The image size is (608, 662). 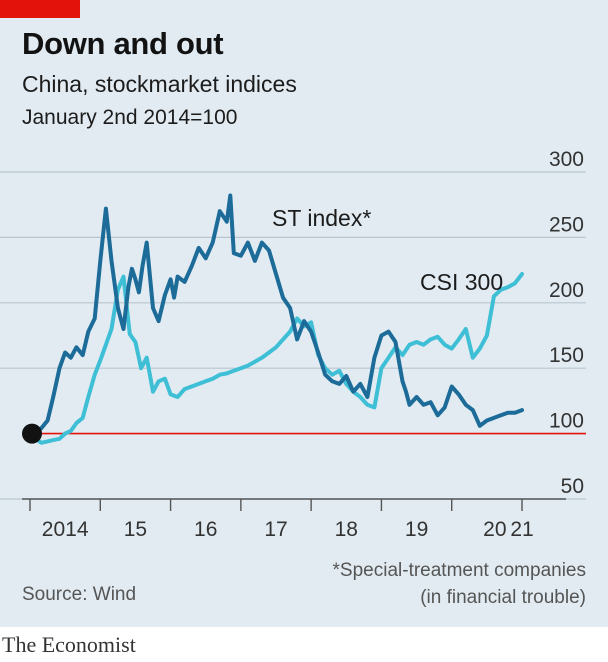 I want to click on x-tick-label-17: 17, so click(x=275, y=529).